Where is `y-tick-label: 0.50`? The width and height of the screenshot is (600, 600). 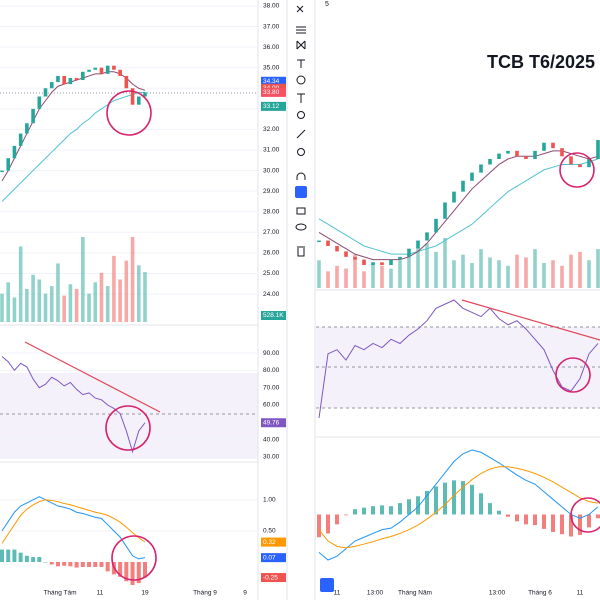 y-tick-label: 0.50 is located at coordinates (269, 531).